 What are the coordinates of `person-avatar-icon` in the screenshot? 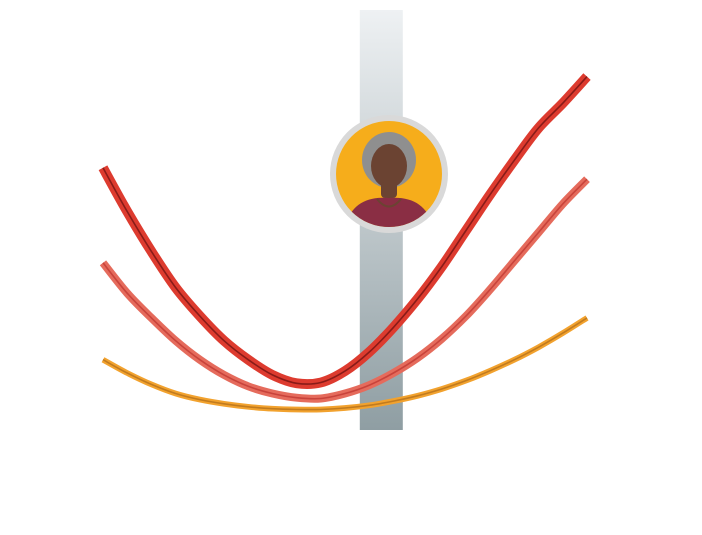 It's located at (389, 174).